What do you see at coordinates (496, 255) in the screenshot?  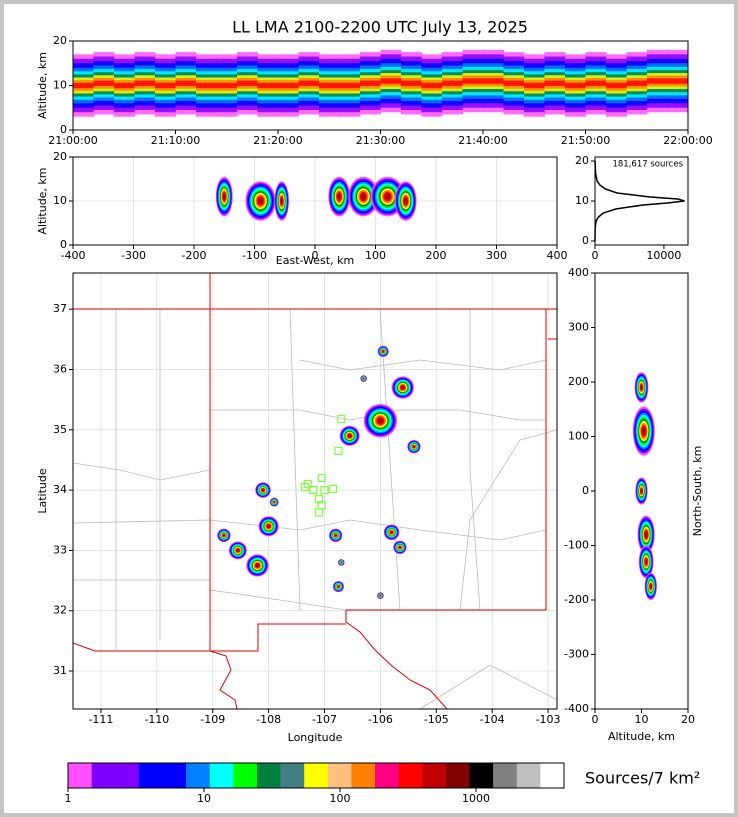 I see `x-tick-label: 300` at bounding box center [496, 255].